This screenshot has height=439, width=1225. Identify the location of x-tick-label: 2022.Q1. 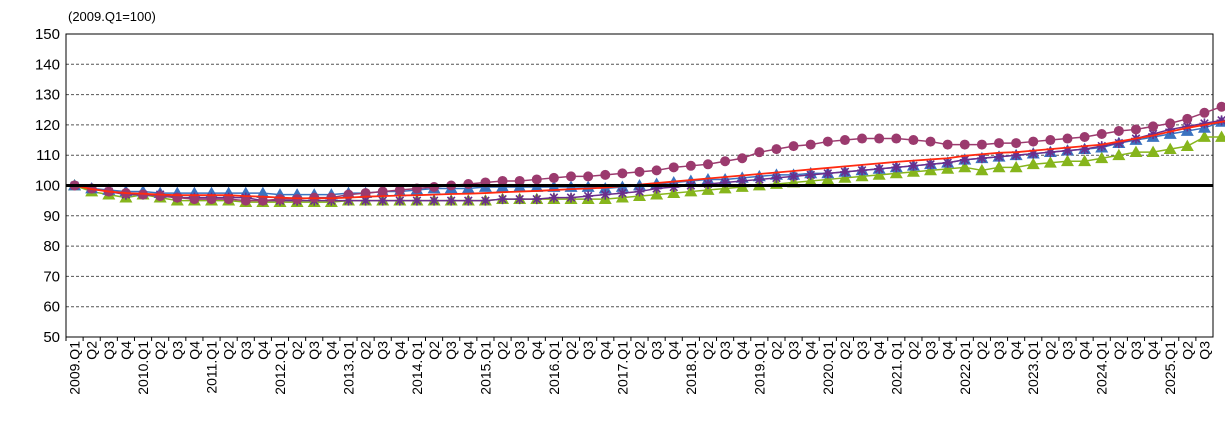
(965, 368).